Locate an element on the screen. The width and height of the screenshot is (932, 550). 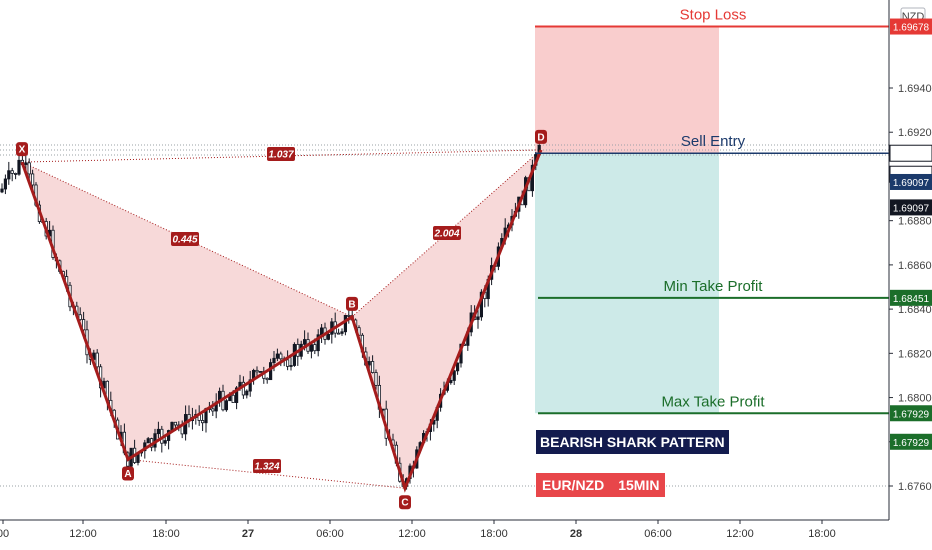
ratio-value: 1.324 is located at coordinates (266, 467).